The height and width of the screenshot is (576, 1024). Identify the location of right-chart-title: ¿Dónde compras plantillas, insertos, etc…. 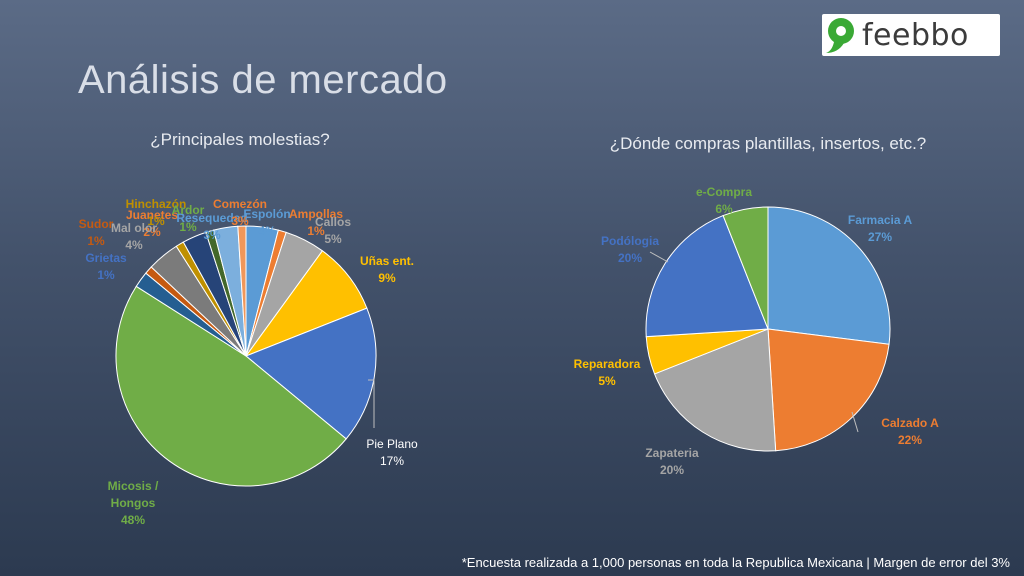
(768, 143).